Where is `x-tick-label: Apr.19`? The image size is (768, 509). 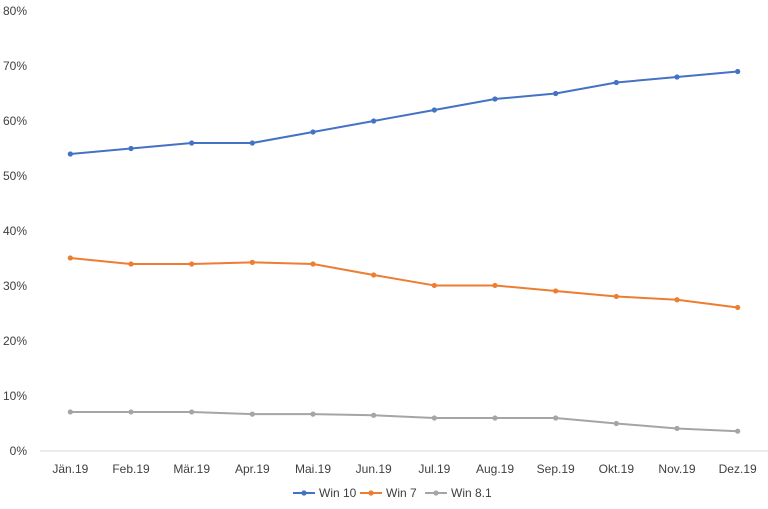 x-tick-label: Apr.19 is located at coordinates (252, 469).